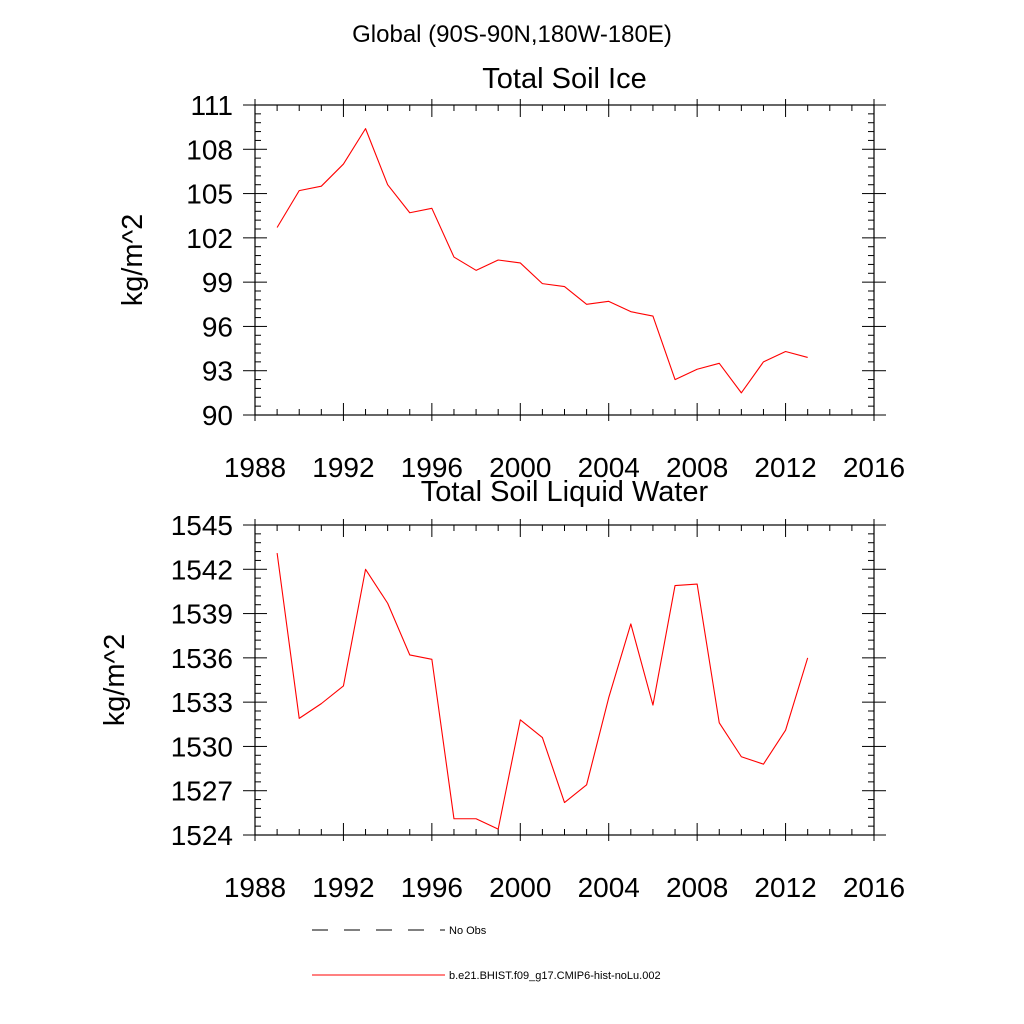 The width and height of the screenshot is (1024, 1024). I want to click on y-tick-label: 105, so click(209, 194).